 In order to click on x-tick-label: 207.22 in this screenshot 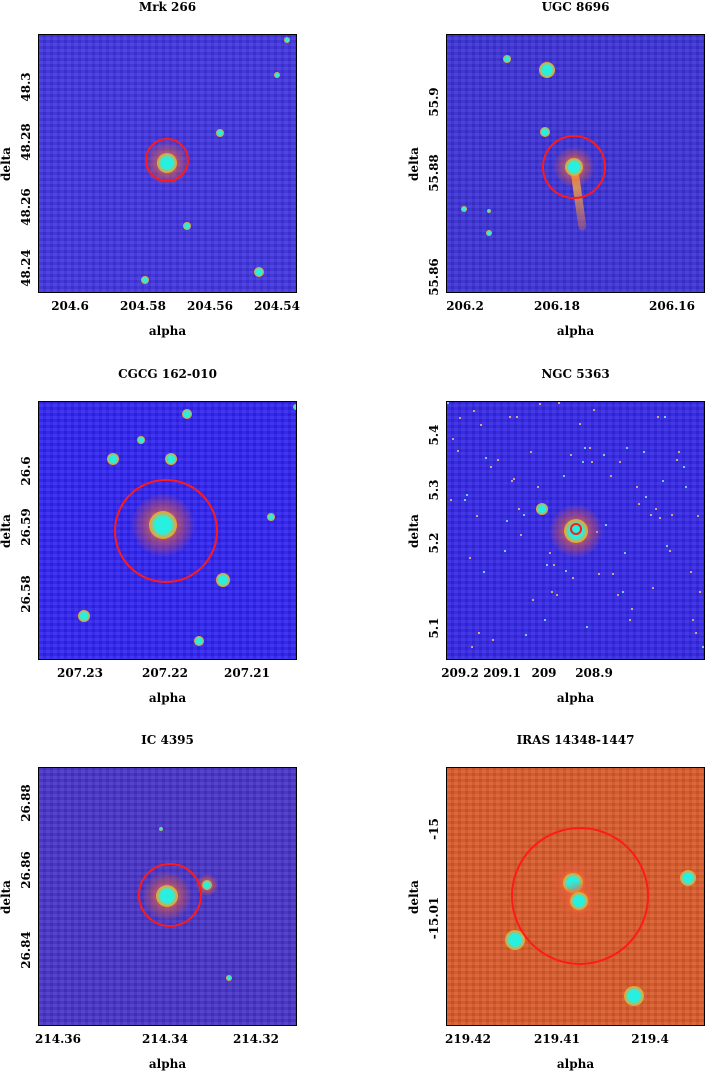, I will do `click(165, 673)`.